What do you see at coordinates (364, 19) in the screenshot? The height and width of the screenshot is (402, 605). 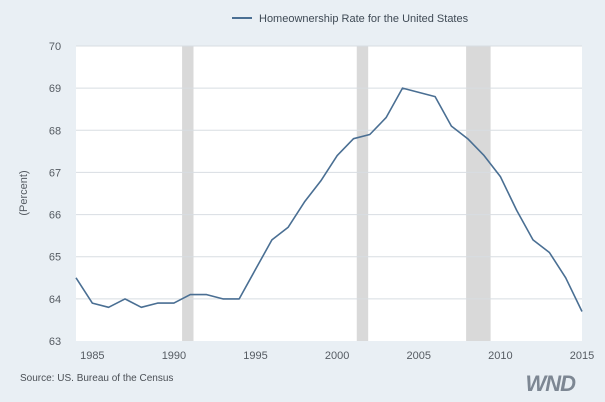 I see `legend-label: Homeownership Rate for the United States` at bounding box center [364, 19].